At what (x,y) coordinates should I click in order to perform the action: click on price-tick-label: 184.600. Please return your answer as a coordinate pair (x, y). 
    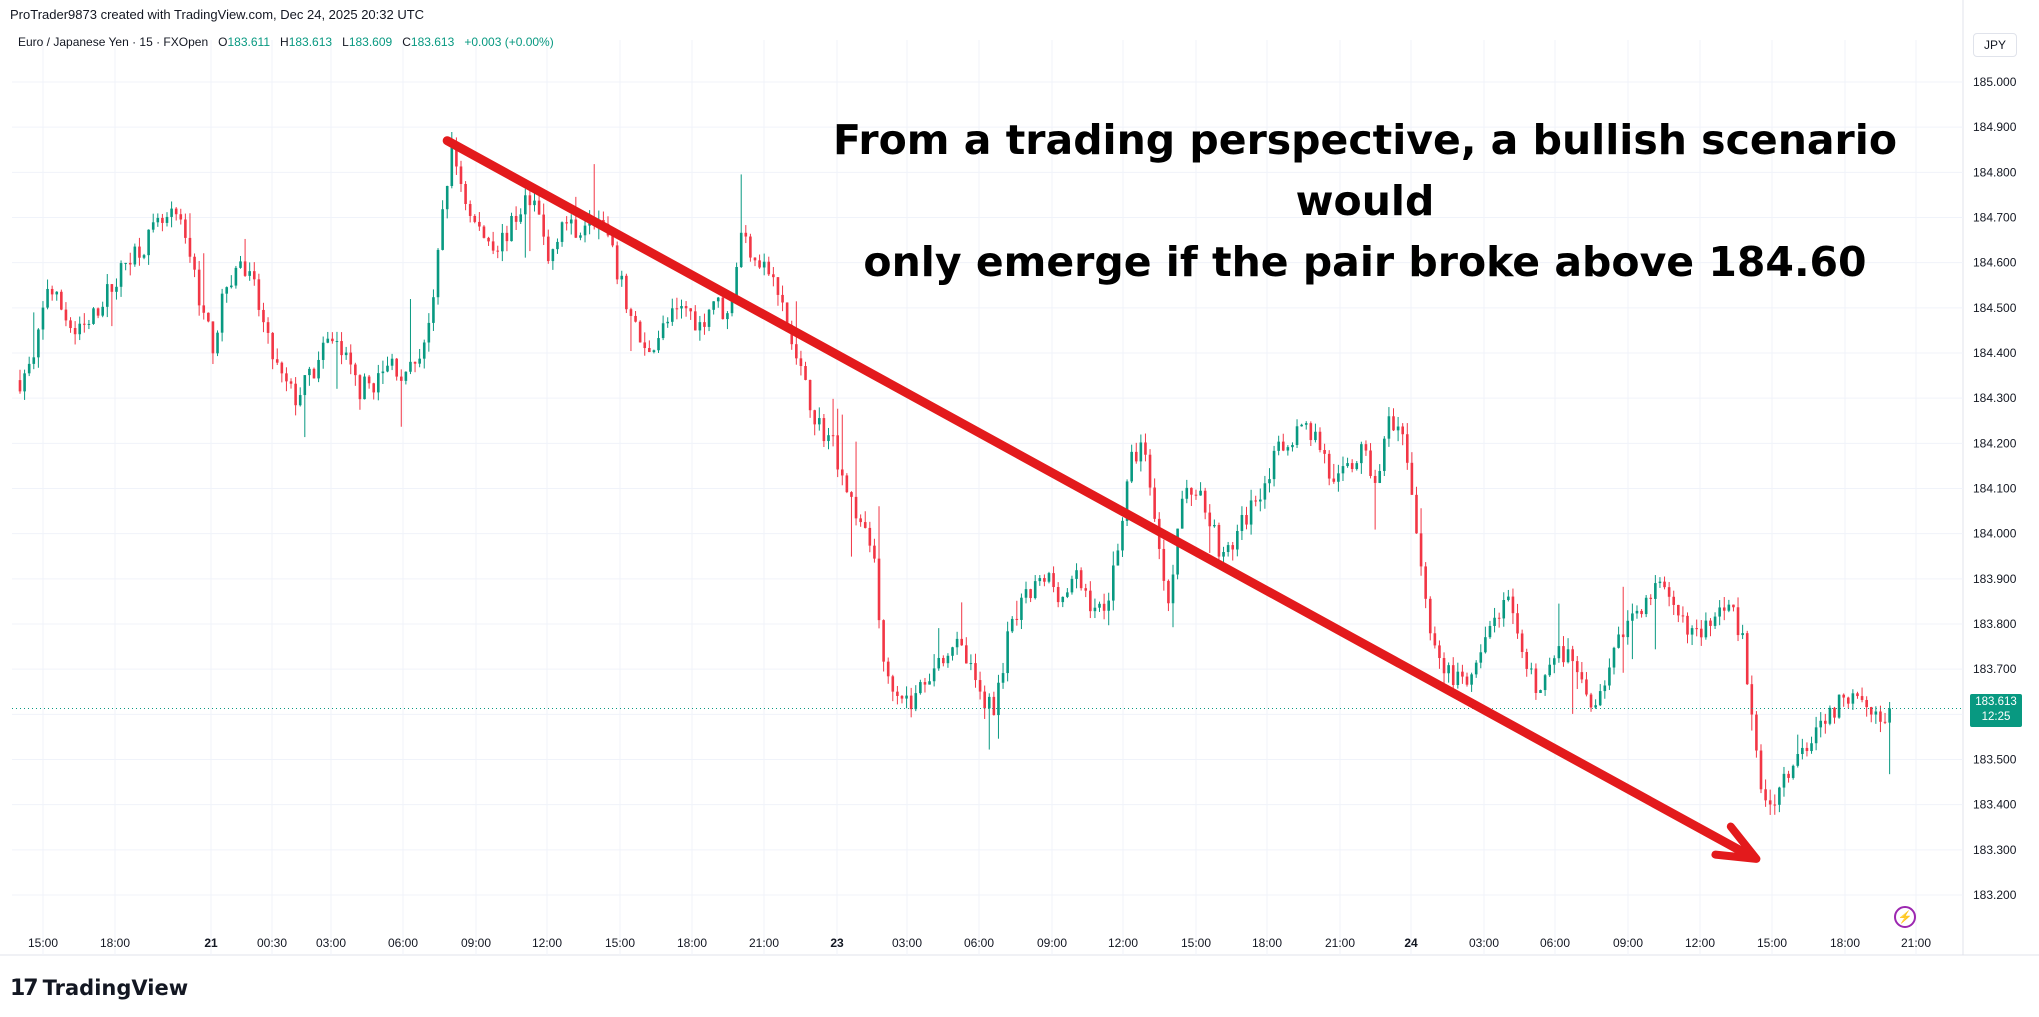
    Looking at the image, I should click on (1995, 263).